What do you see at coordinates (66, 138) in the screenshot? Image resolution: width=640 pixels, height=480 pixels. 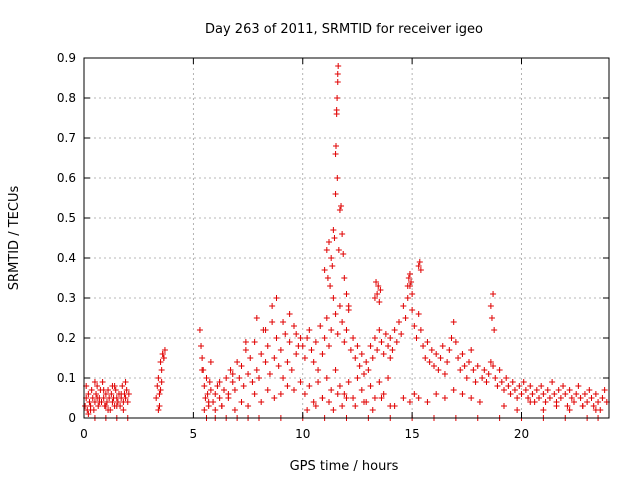 I see `y-tick-label: 0.7` at bounding box center [66, 138].